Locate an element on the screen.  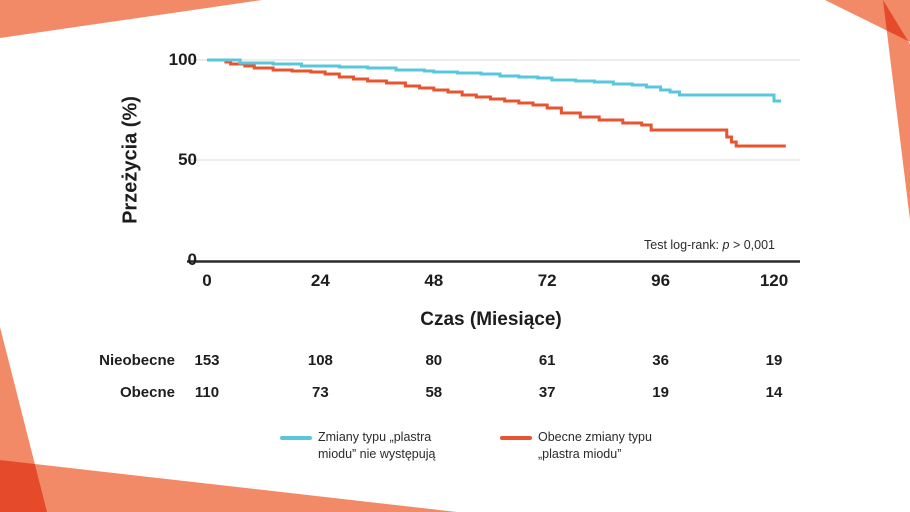
risk-table-row-absent: Nieobecne 153 108 80 61 36 19 is located at coordinates (455, 361).